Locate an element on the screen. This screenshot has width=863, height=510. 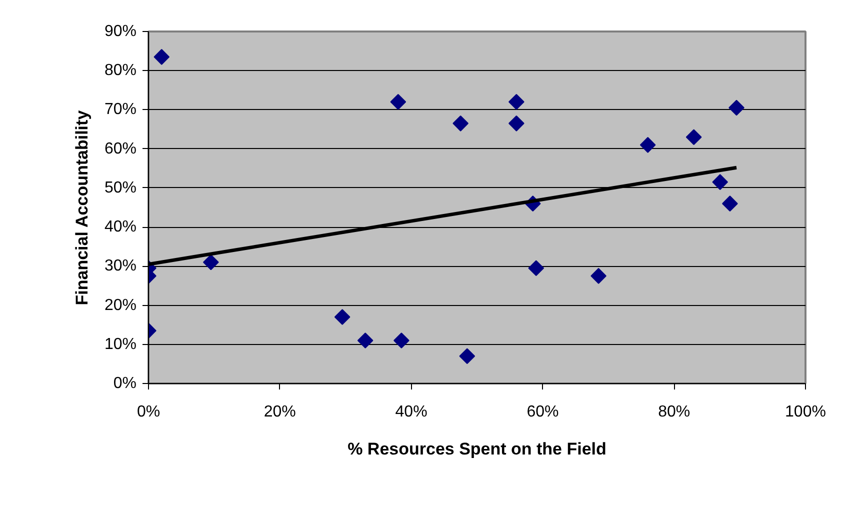
y-tick-label: 40% is located at coordinates (120, 227).